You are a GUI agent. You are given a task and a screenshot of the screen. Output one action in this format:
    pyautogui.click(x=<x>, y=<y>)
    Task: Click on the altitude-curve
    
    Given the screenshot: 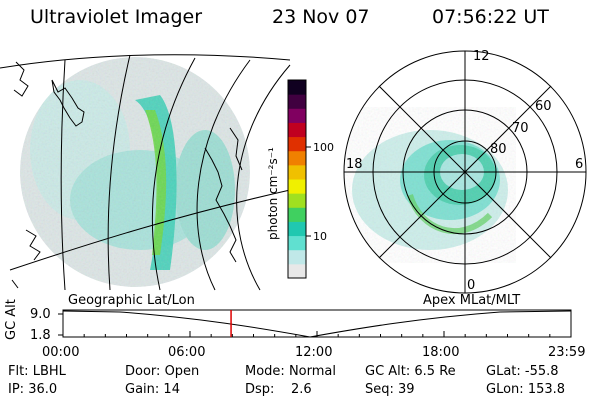 What is the action you would take?
    pyautogui.click(x=317, y=324)
    